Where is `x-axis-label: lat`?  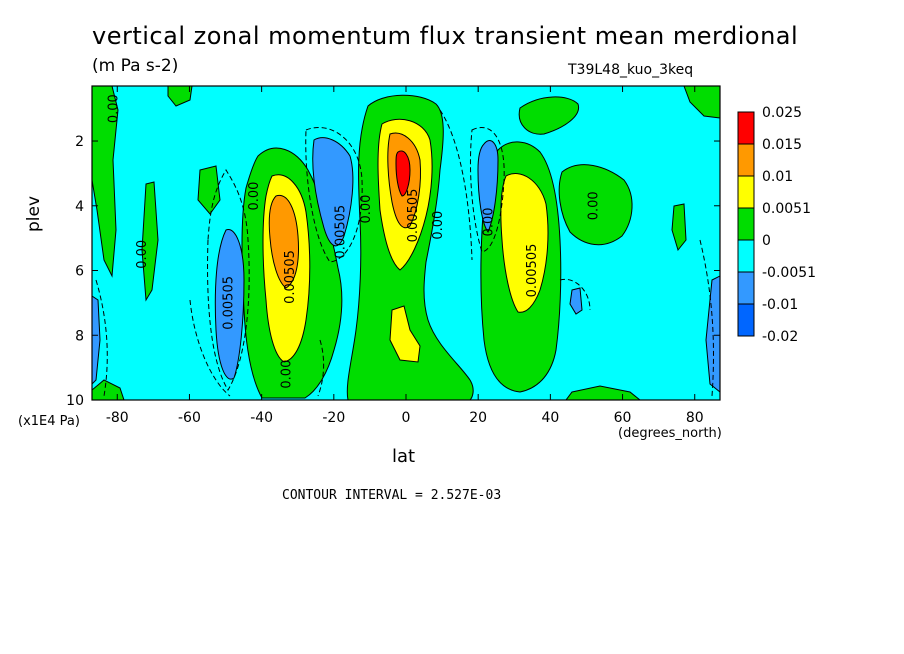
x-axis-label: lat is located at coordinates (404, 456).